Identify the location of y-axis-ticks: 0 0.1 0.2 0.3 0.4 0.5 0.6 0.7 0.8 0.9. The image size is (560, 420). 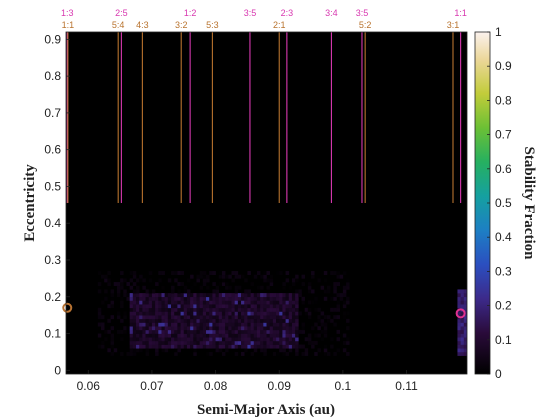
(57, 204).